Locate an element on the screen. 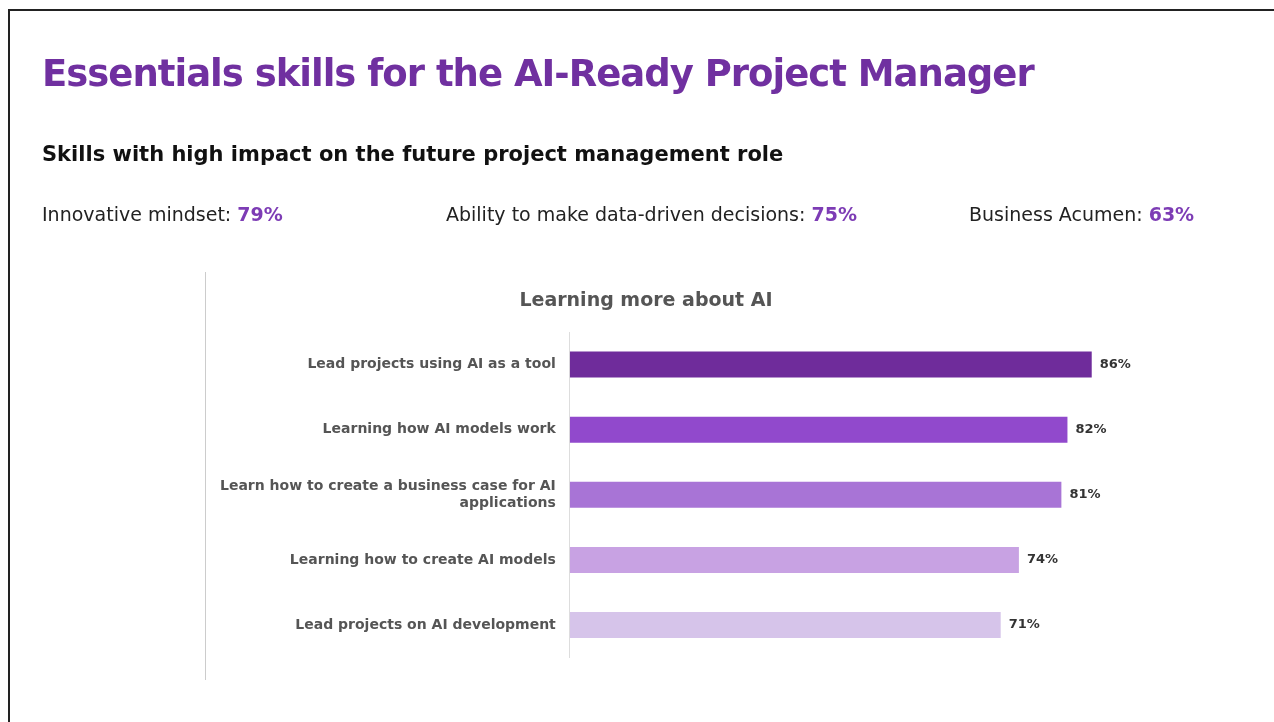  chart-title: Essentials skills for the AI-Ready Project Manager is located at coordinates (538, 73).